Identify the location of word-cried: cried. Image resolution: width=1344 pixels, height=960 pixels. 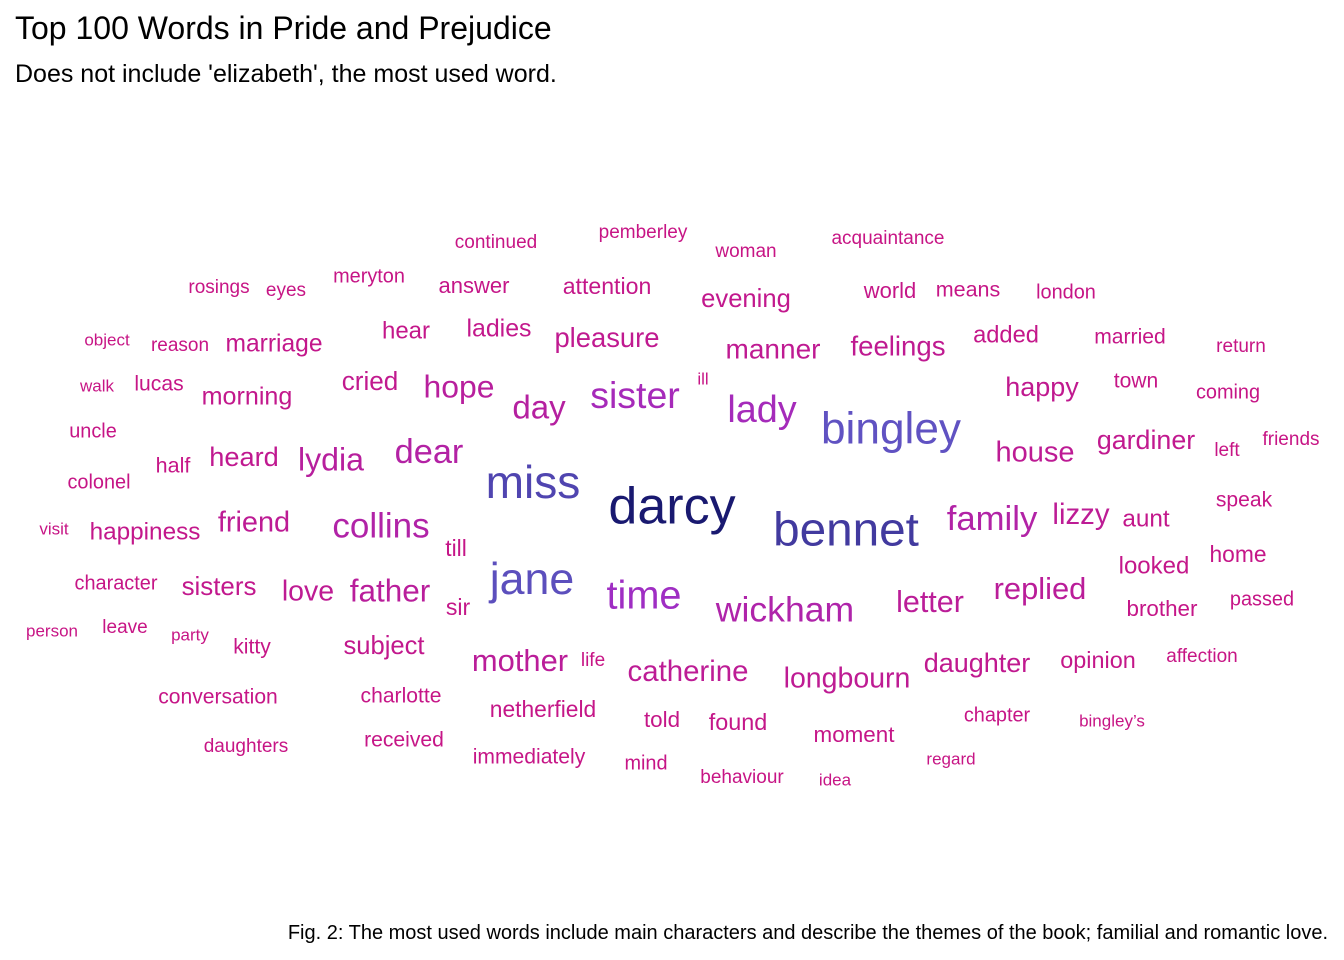
(370, 381).